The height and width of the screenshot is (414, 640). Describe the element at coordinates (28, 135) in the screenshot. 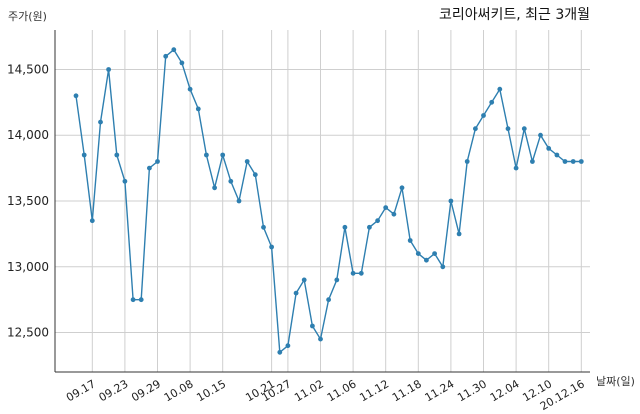

I see `y-tick-label: 14,000` at that location.